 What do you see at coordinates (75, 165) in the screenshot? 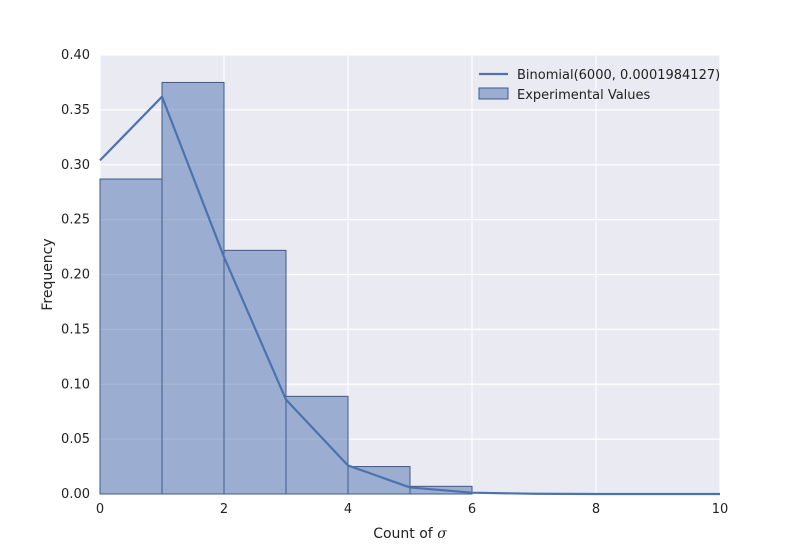
I see `y-tick-label: 0.30` at bounding box center [75, 165].